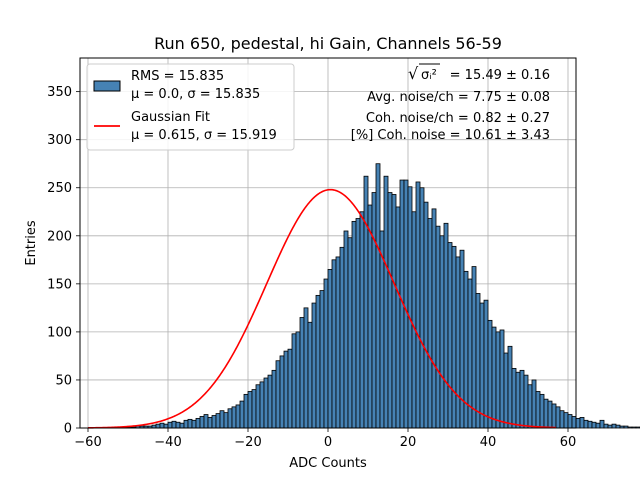 Image resolution: width=640 pixels, height=480 pixels. I want to click on y-tick-label: 200, so click(59, 236).